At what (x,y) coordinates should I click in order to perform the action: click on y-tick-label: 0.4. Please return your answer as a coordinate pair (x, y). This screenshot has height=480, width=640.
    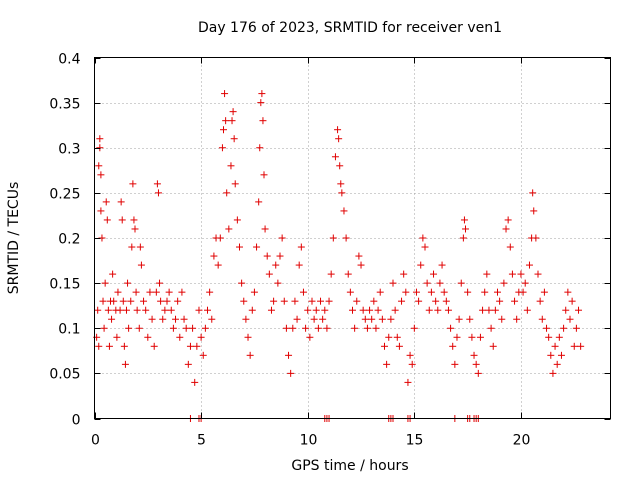
    Looking at the image, I should click on (69, 60).